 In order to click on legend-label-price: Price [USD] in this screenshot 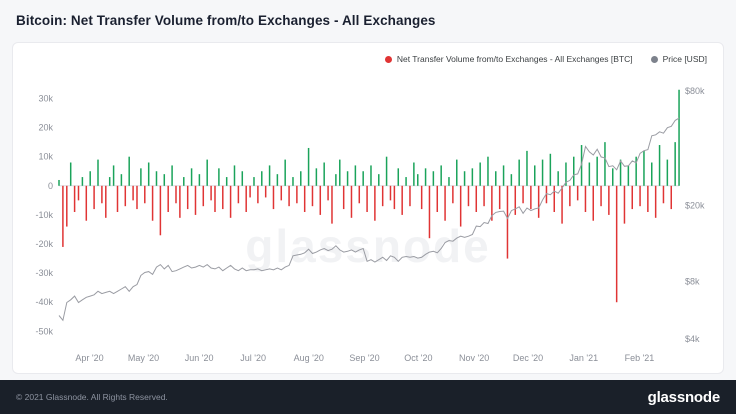, I will do `click(684, 59)`.